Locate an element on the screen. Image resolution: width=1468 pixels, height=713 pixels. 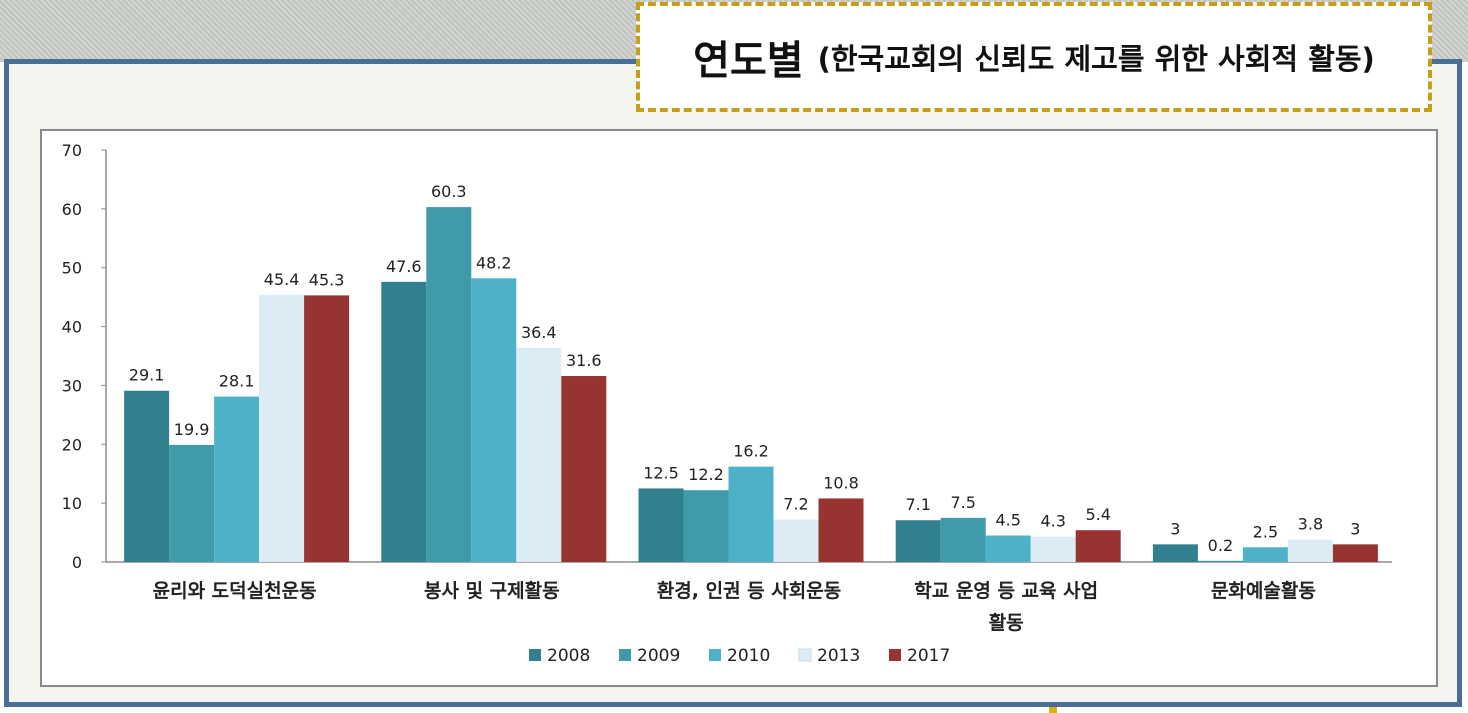
x-category-label: 봉사 및 구제활동 is located at coordinates (492, 591).